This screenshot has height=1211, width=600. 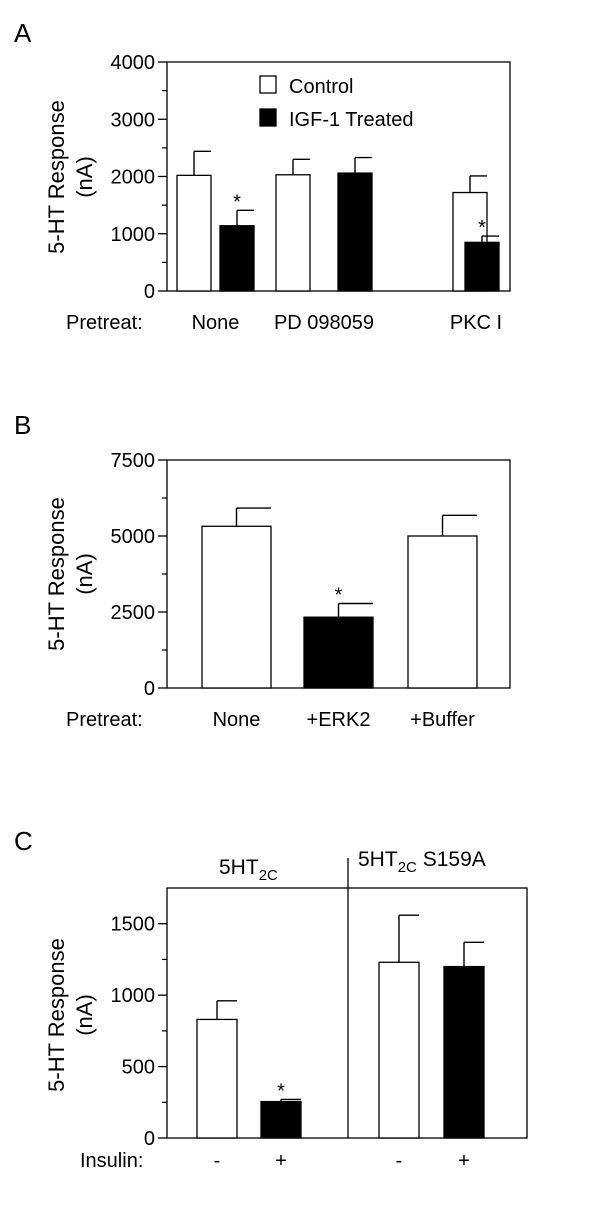 What do you see at coordinates (464, 1161) in the screenshot?
I see `category-label-3: +` at bounding box center [464, 1161].